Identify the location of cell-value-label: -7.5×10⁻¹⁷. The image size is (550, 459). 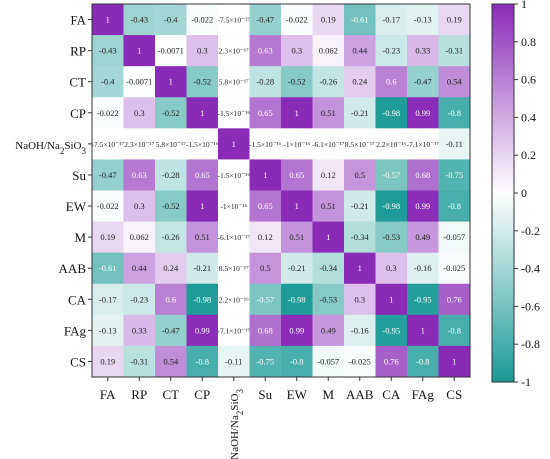
(108, 144).